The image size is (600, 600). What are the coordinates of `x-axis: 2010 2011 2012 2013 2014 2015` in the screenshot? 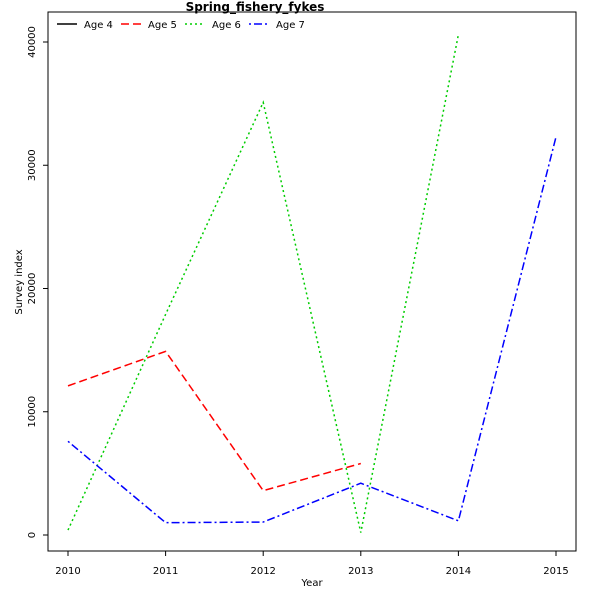 It's located at (312, 563).